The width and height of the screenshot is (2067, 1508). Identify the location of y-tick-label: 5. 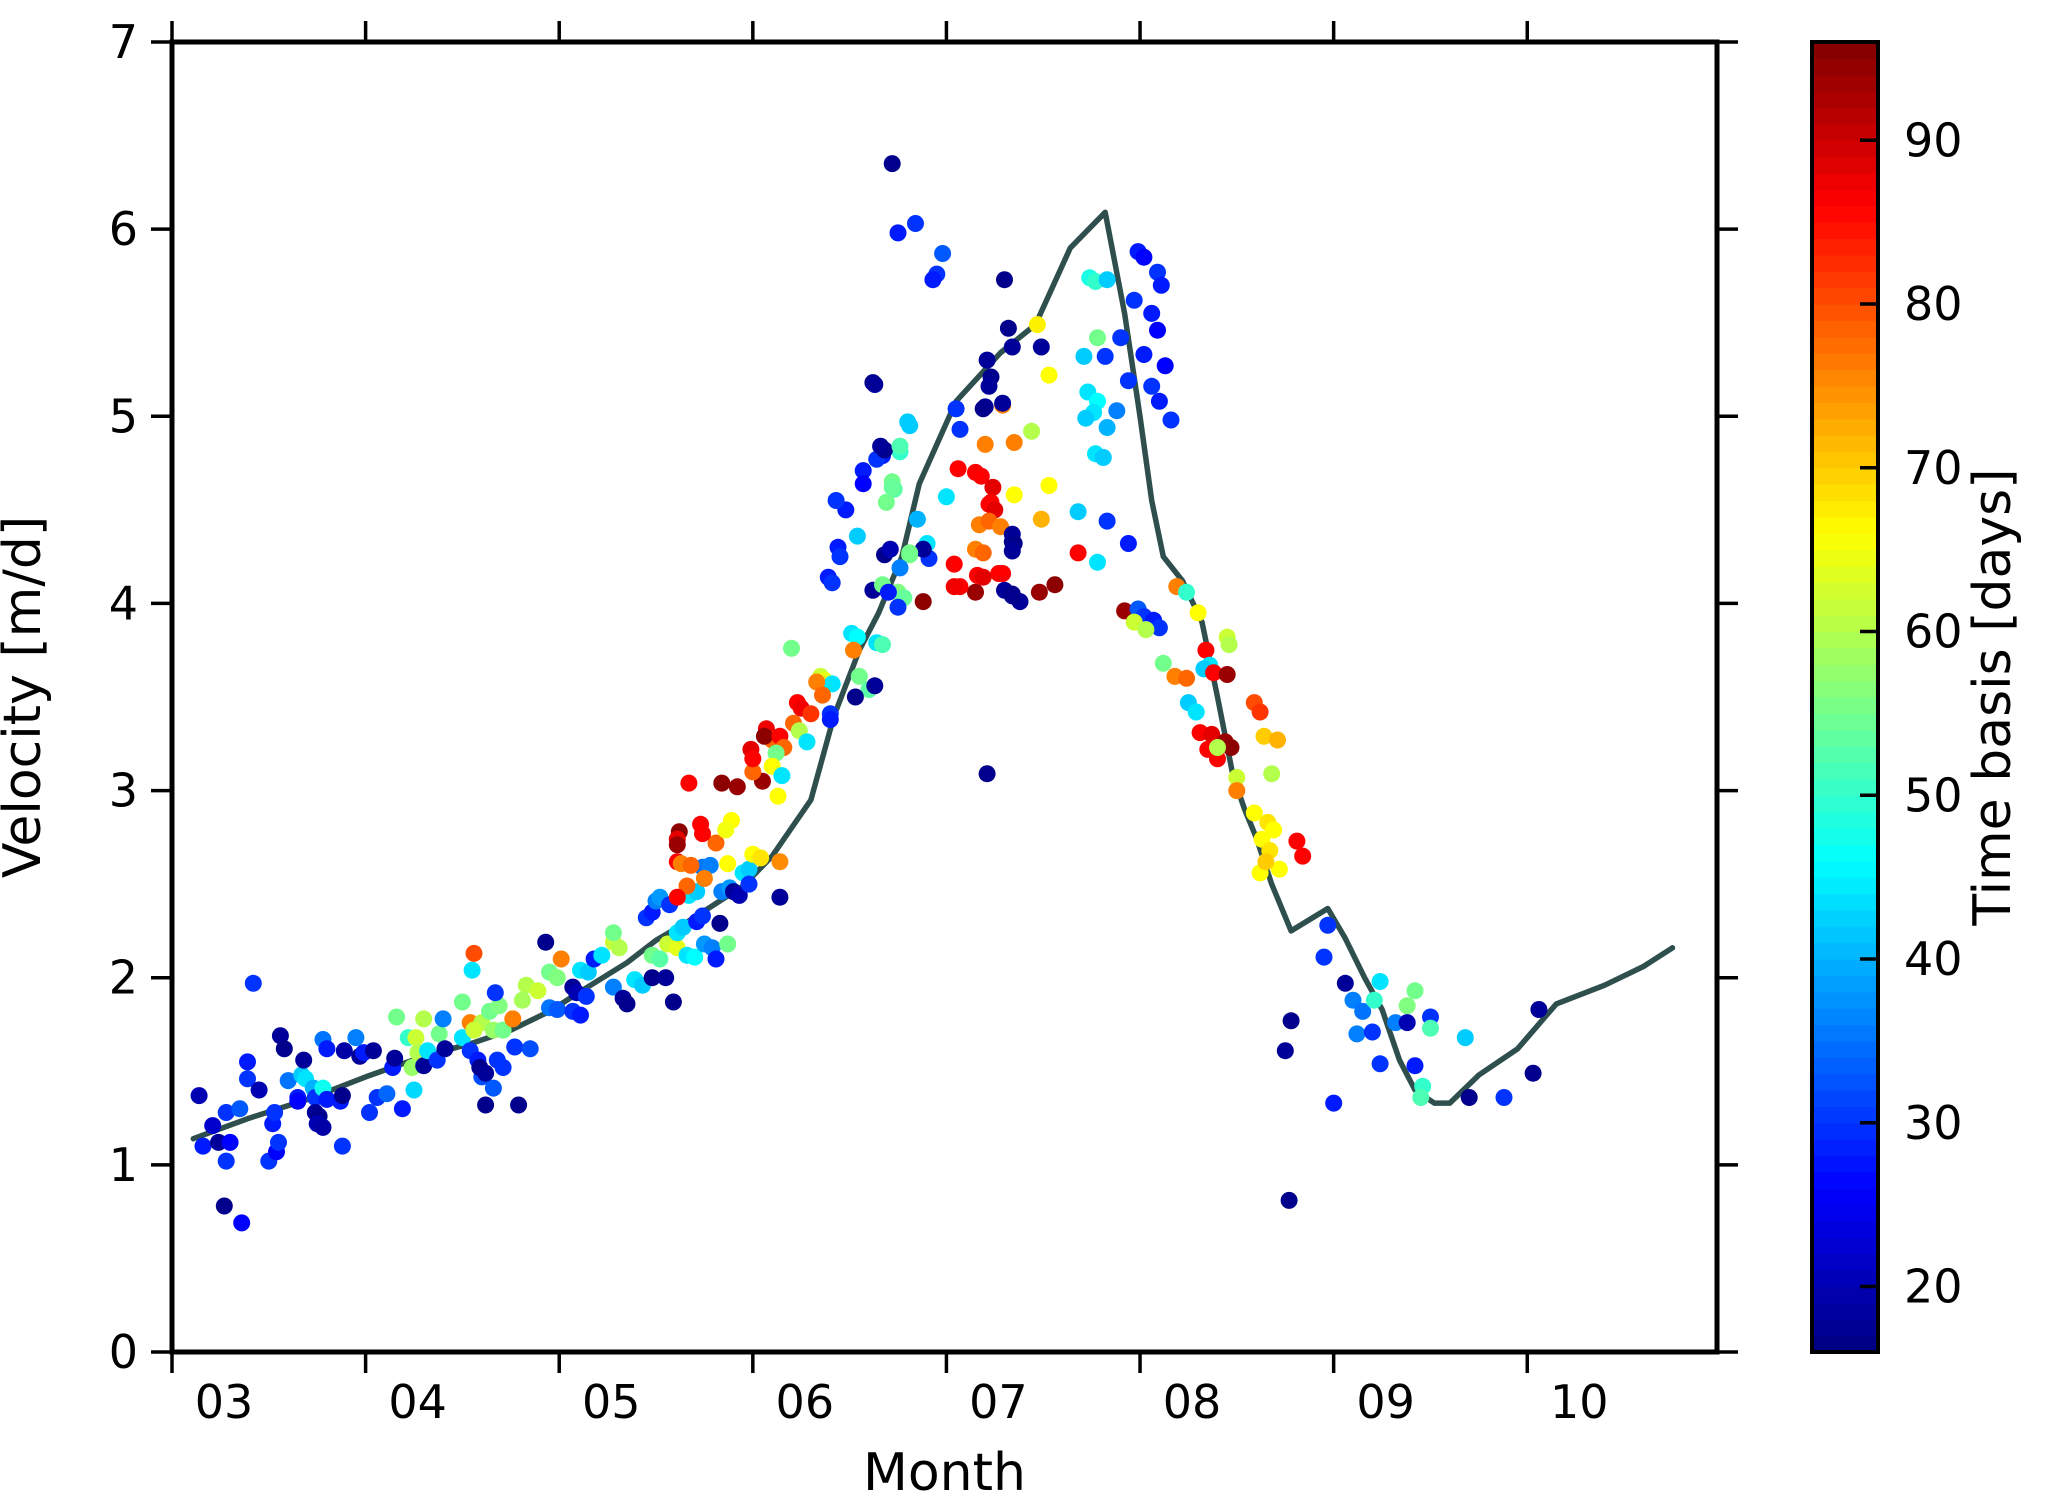
(123, 416).